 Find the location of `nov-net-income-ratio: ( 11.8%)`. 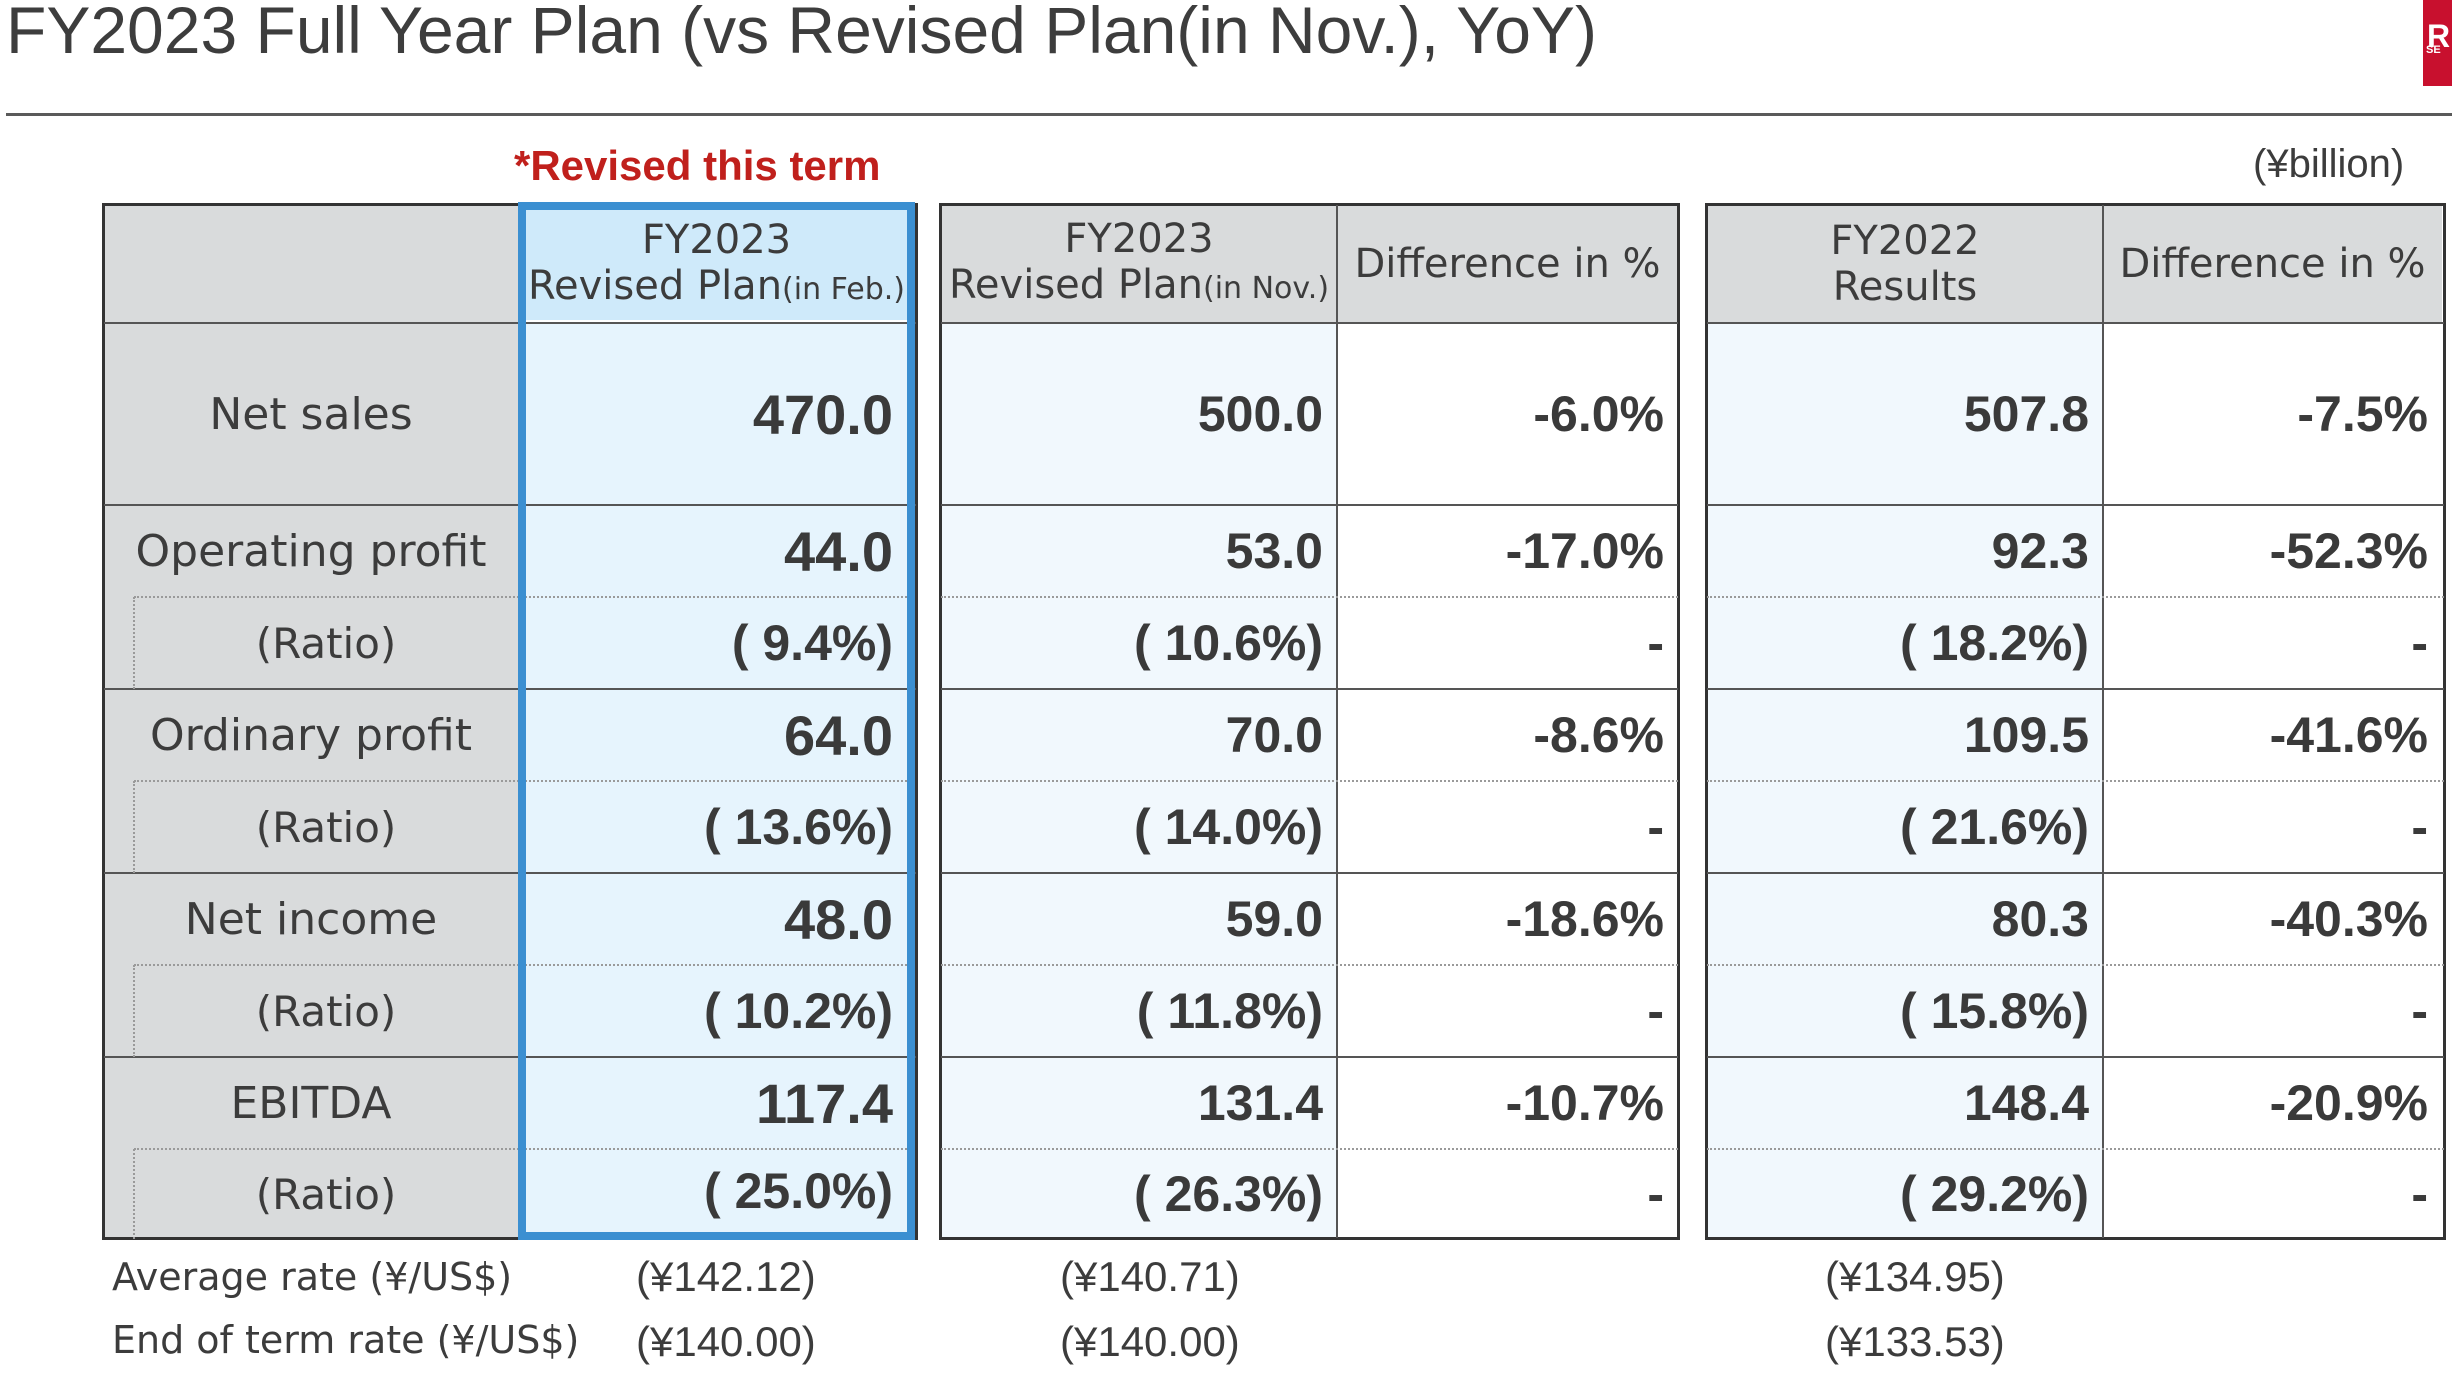

nov-net-income-ratio: ( 11.8%) is located at coordinates (1139, 1011).